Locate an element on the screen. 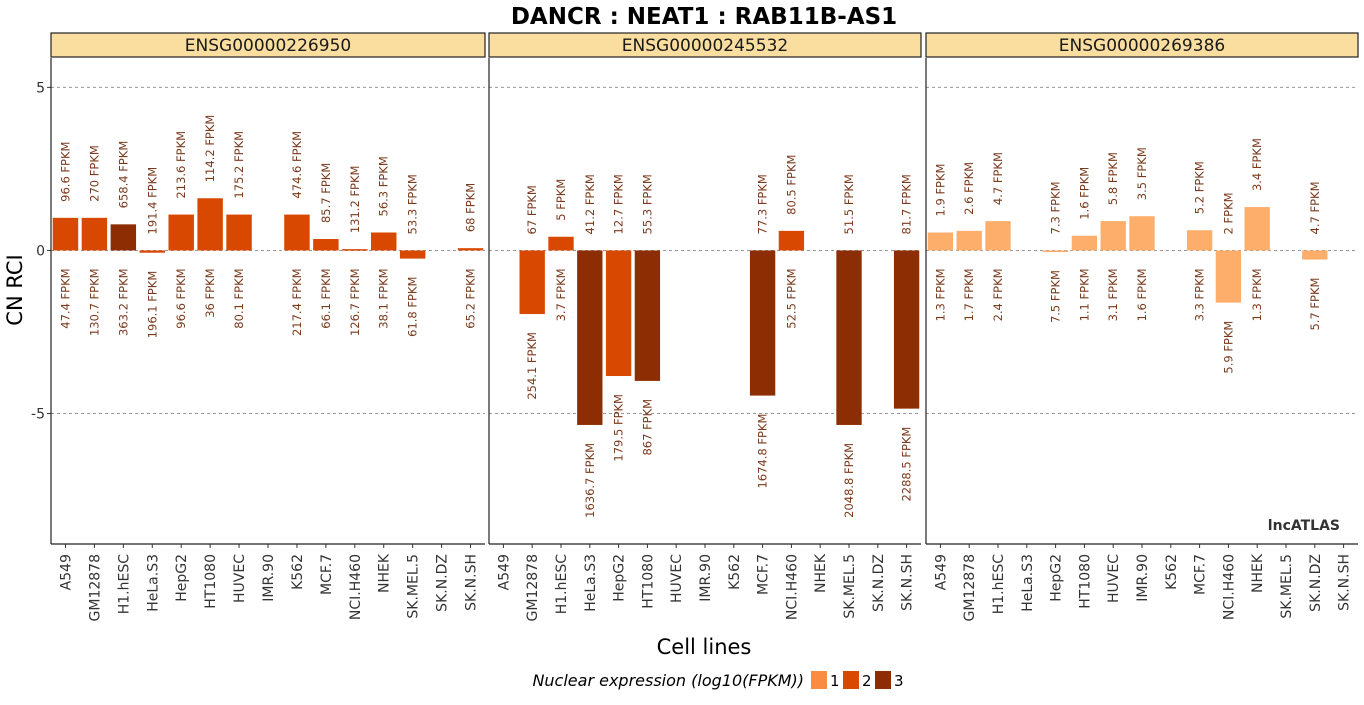 The image size is (1364, 705). data-label-nucleus: 3.7 FPKM is located at coordinates (561, 294).